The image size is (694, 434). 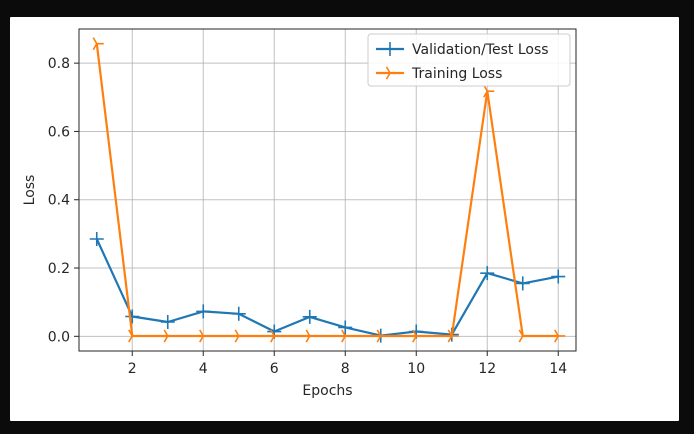 What do you see at coordinates (59, 201) in the screenshot?
I see `y-tick-label: 0.4` at bounding box center [59, 201].